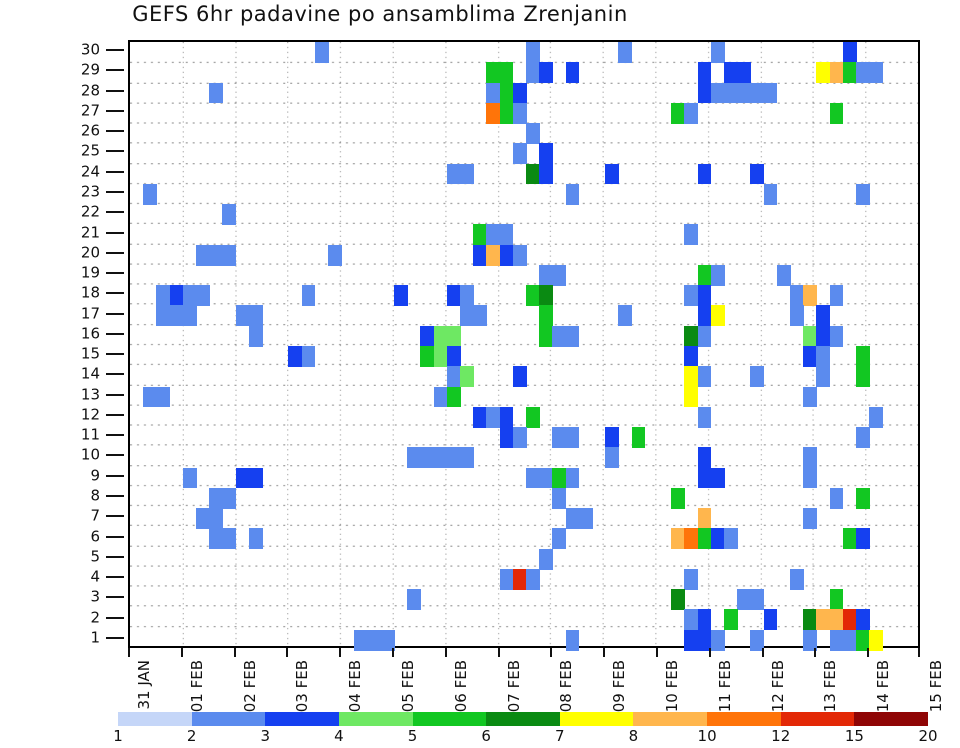 The width and height of the screenshot is (960, 748). What do you see at coordinates (854, 736) in the screenshot?
I see `colorbar-tick-label: 15` at bounding box center [854, 736].